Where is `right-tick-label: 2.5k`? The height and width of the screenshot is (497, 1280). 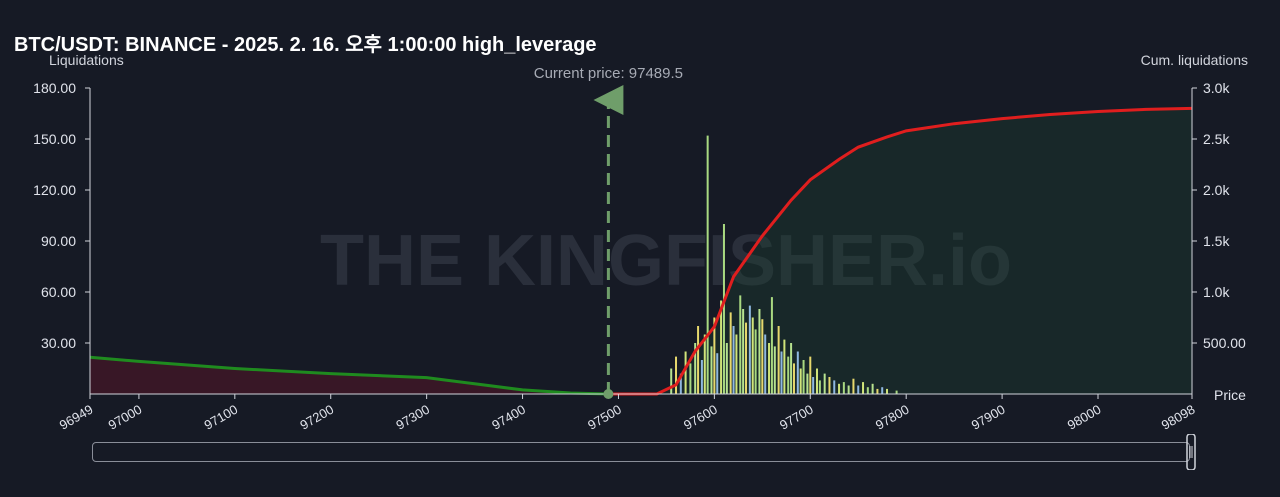 right-tick-label: 2.5k is located at coordinates (1216, 139).